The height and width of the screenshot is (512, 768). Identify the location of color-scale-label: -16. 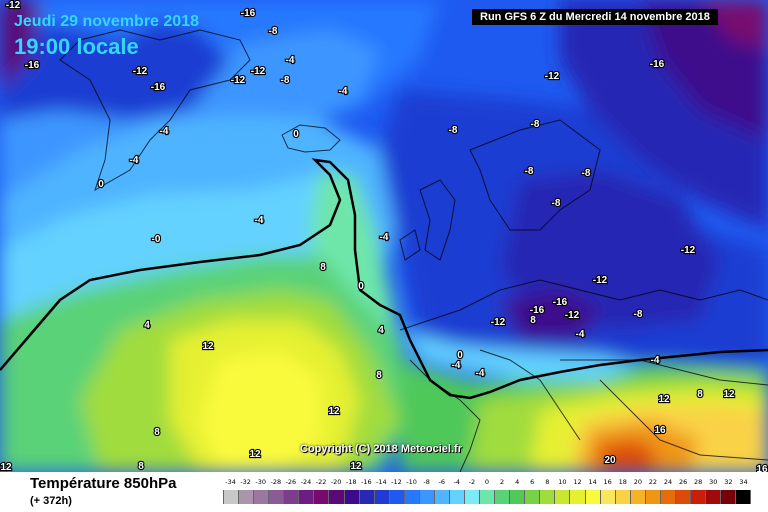
(366, 482).